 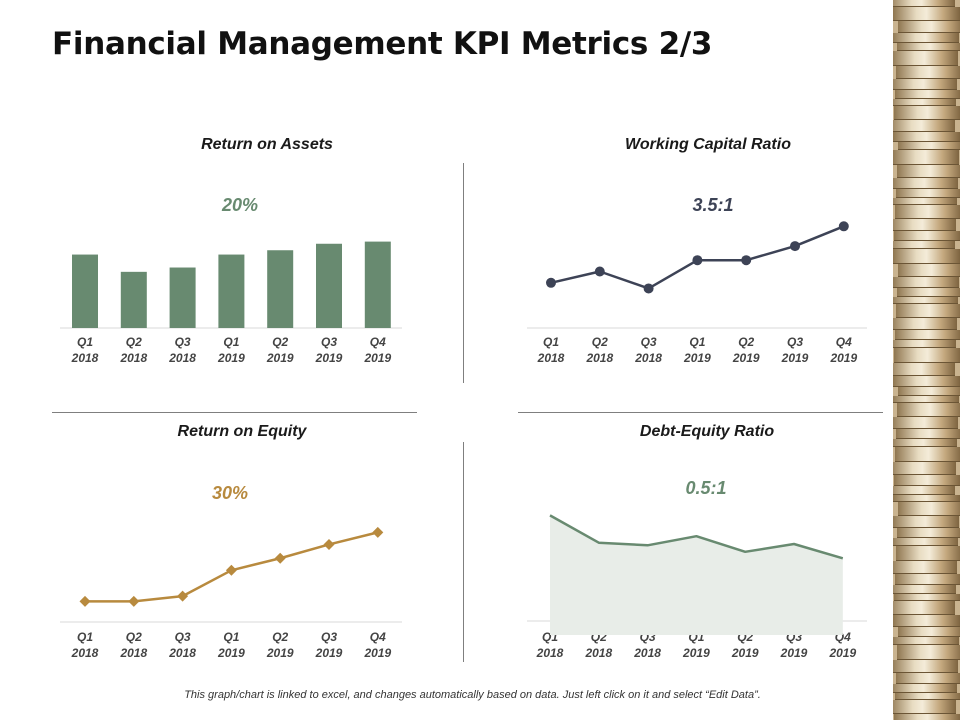 What do you see at coordinates (463, 273) in the screenshot?
I see `divider-vertical-top` at bounding box center [463, 273].